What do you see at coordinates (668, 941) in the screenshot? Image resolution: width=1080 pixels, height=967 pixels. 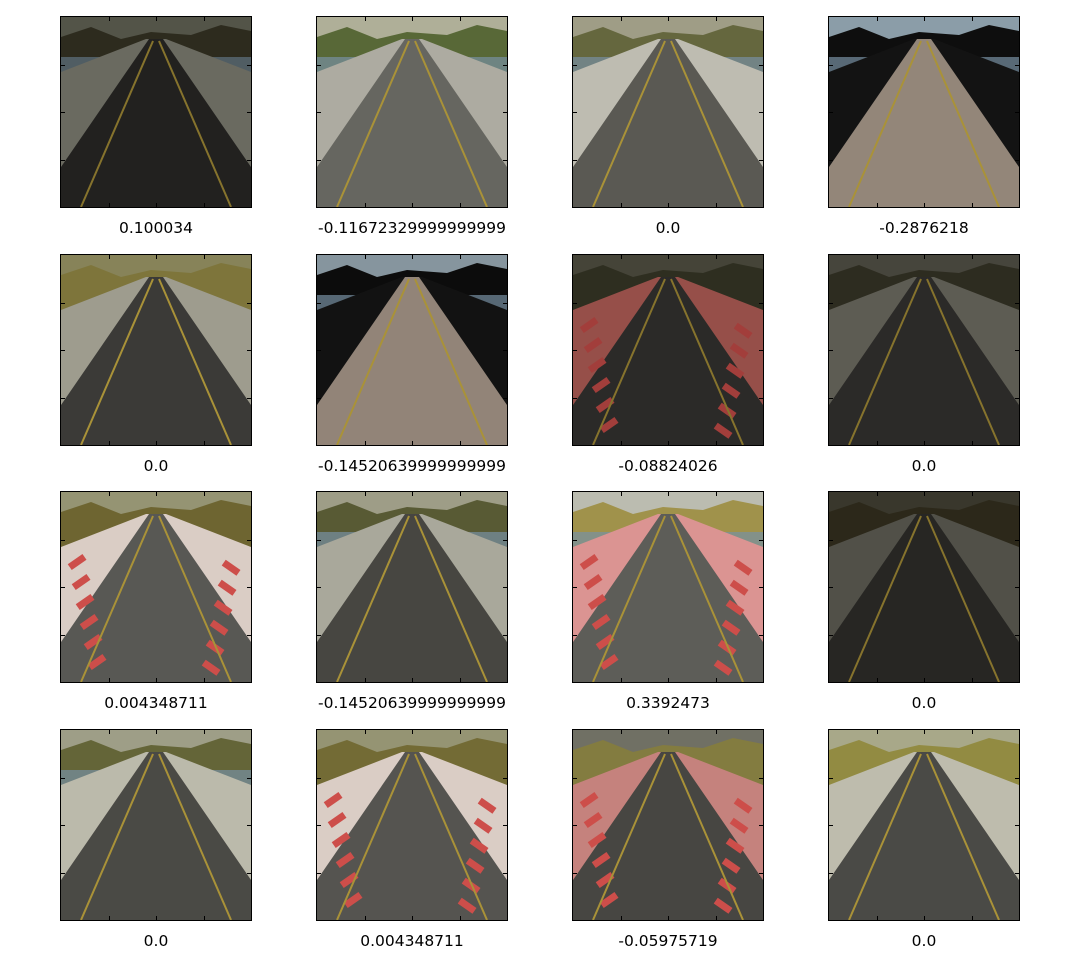 I see `steering-angle-label: -0.05975719` at bounding box center [668, 941].